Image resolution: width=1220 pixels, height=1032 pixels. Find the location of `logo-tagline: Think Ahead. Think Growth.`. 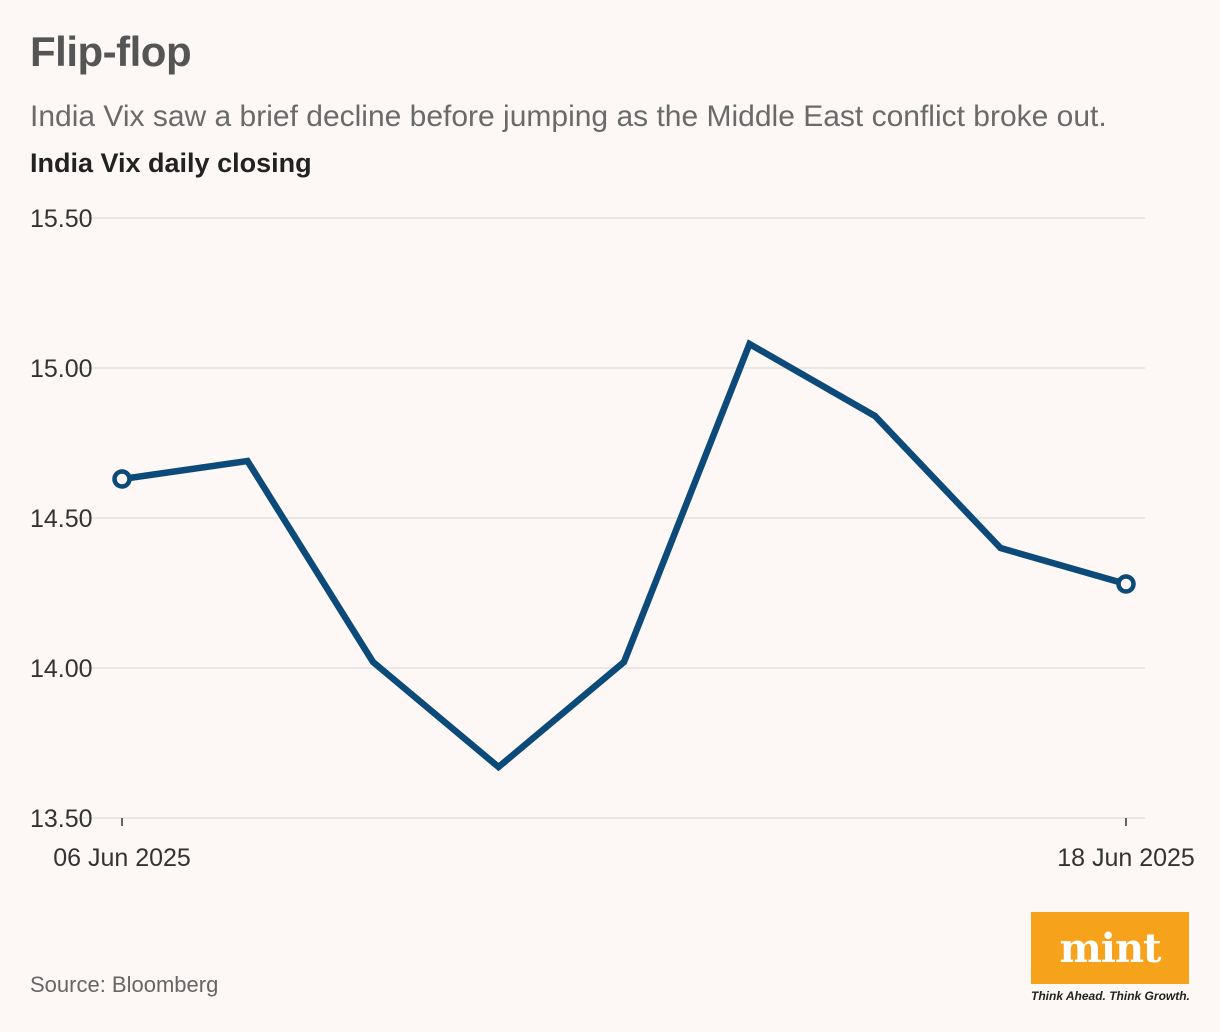

logo-tagline: Think Ahead. Think Growth. is located at coordinates (1110, 996).